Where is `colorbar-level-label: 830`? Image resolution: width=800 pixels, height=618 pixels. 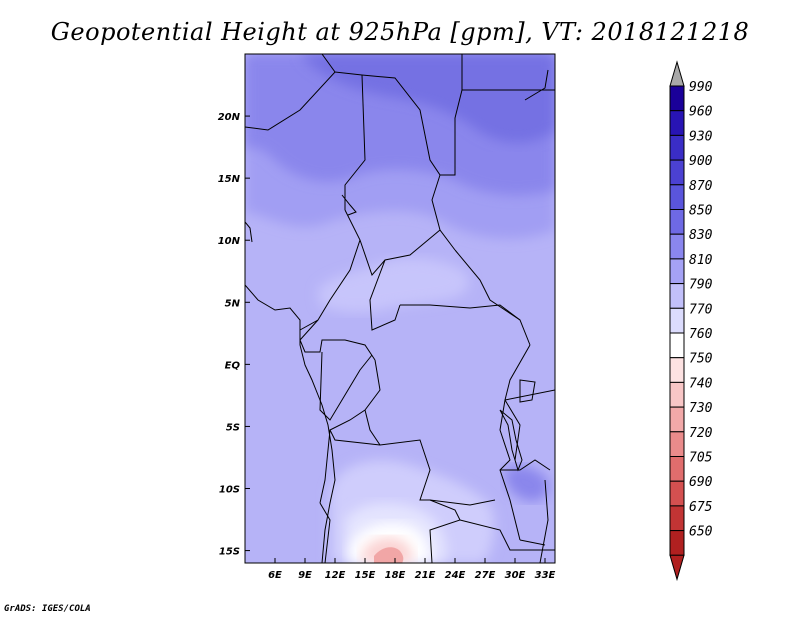
colorbar-level-label: 830 is located at coordinates (701, 235).